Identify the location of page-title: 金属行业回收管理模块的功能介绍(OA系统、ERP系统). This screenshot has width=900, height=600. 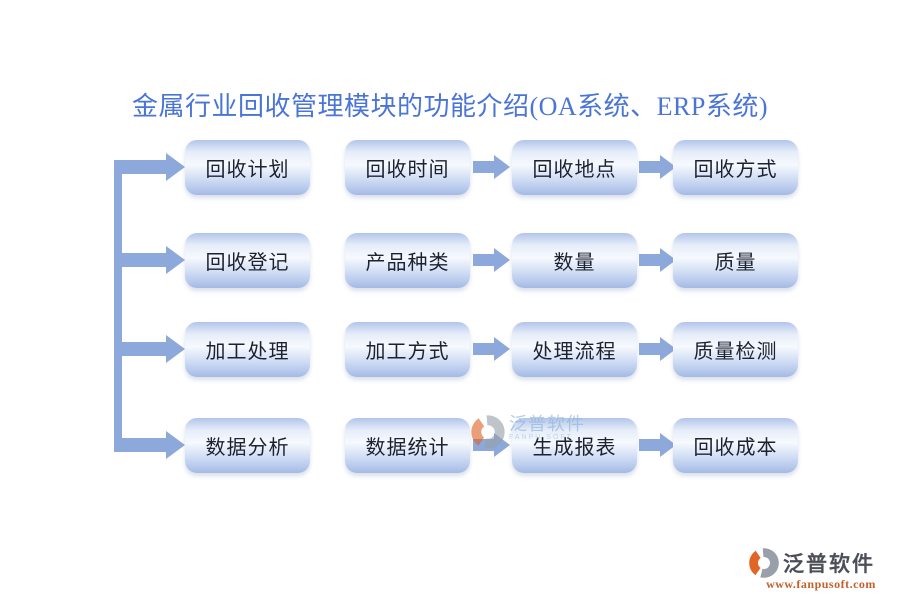
(450, 106).